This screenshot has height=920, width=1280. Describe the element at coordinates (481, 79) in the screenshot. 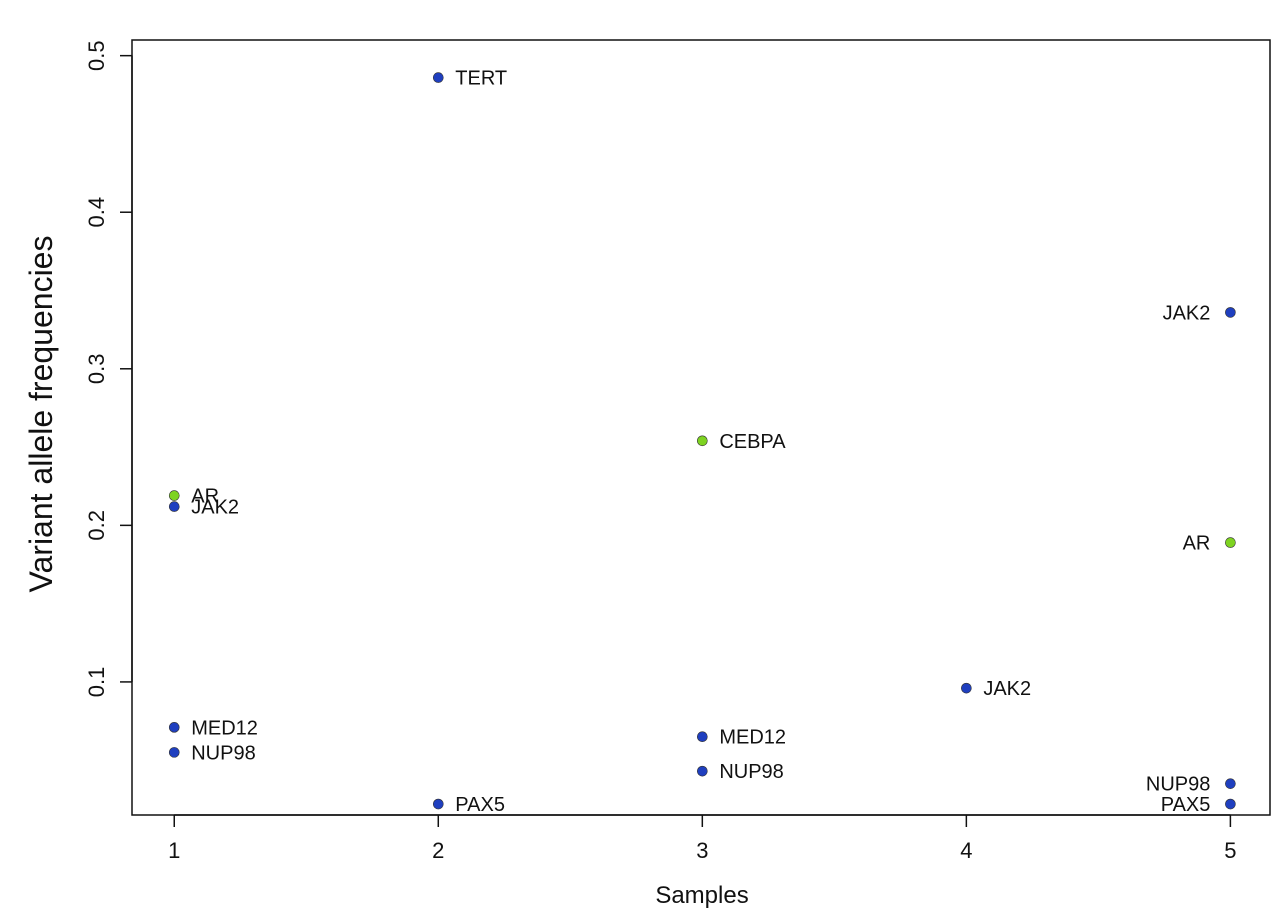

I see `point-label: TERT` at that location.